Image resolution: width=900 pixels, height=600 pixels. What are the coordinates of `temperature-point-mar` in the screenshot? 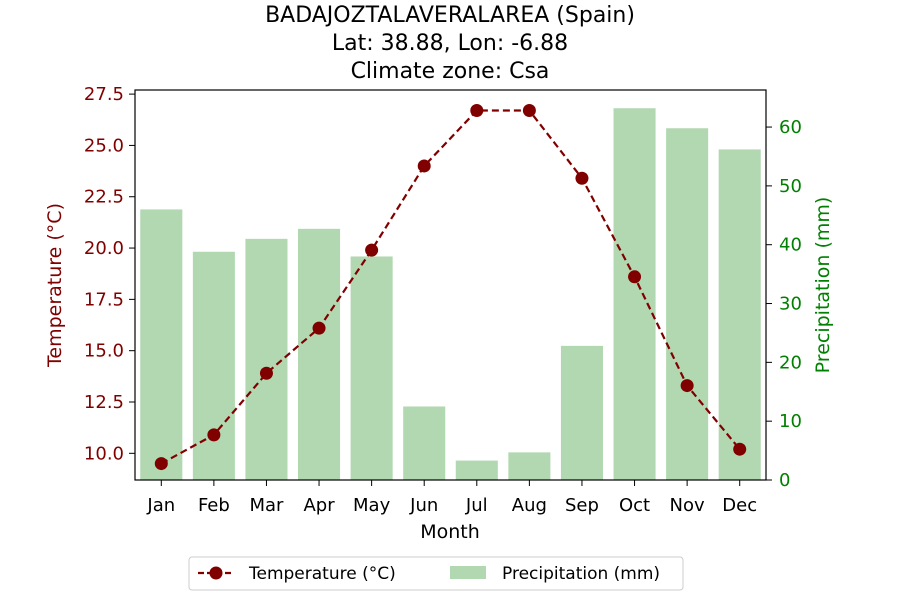 It's located at (266, 373).